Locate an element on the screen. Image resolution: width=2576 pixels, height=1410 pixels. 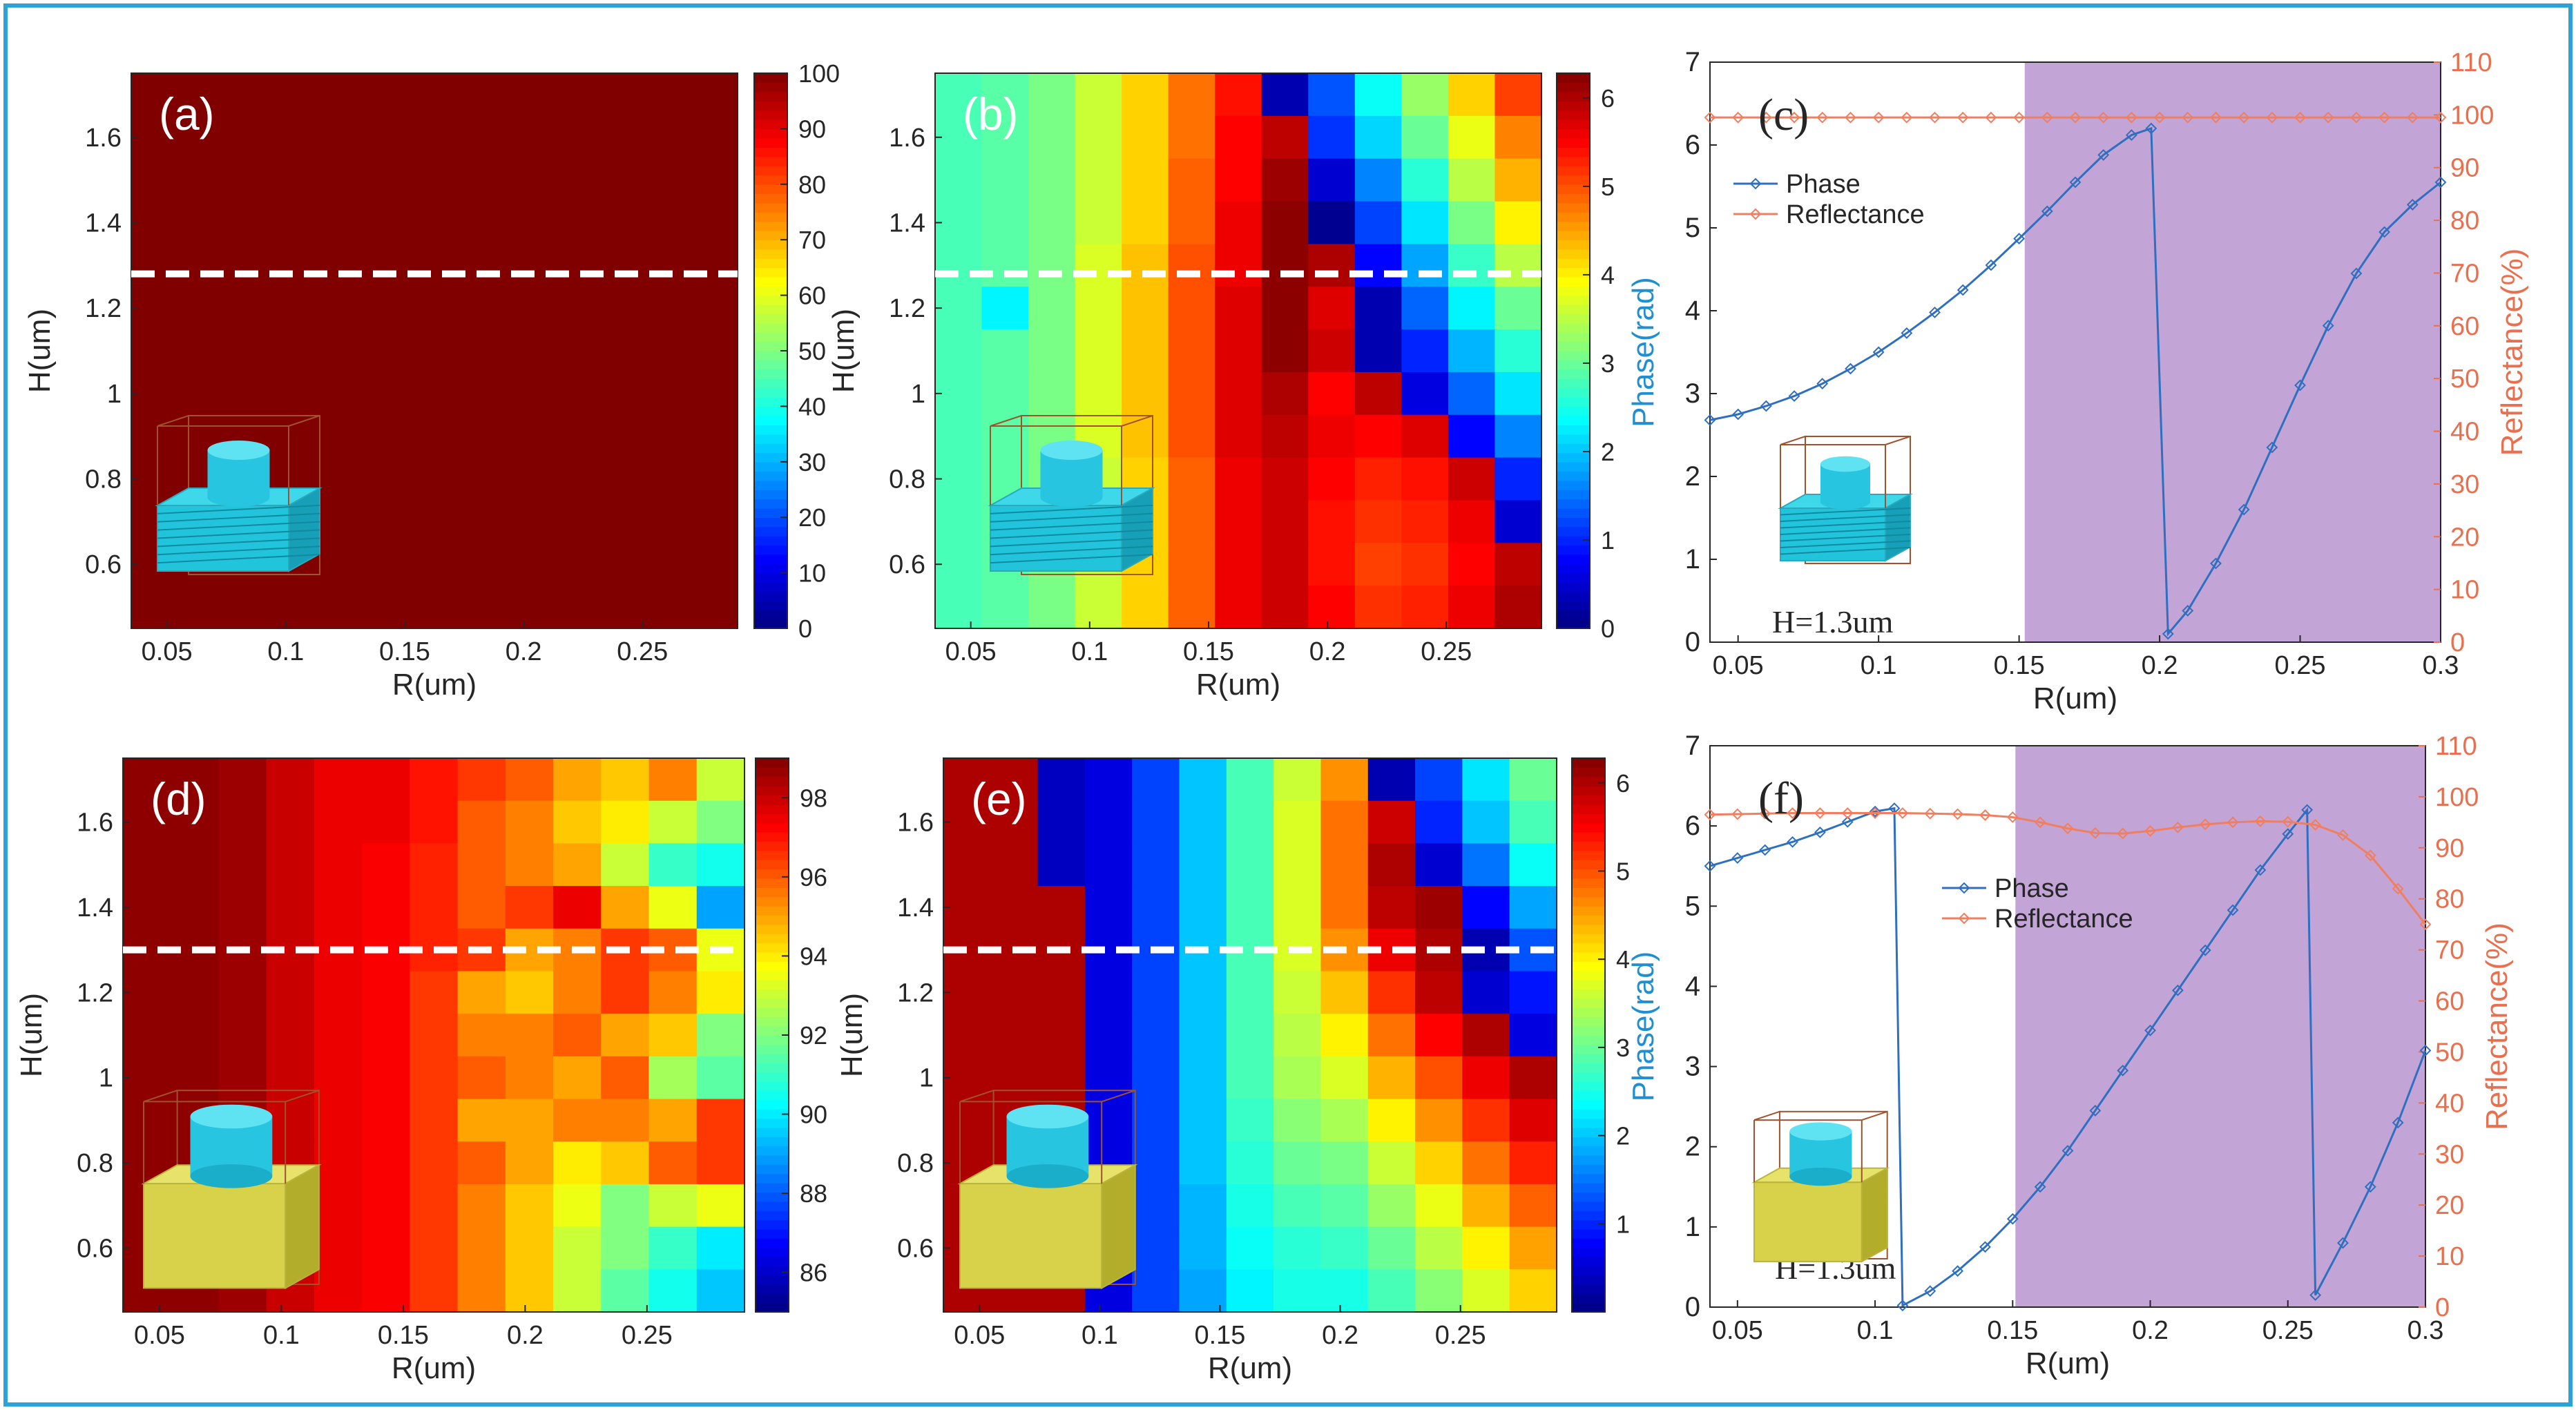
colorbar-tick-label: 2 is located at coordinates (1623, 1136).